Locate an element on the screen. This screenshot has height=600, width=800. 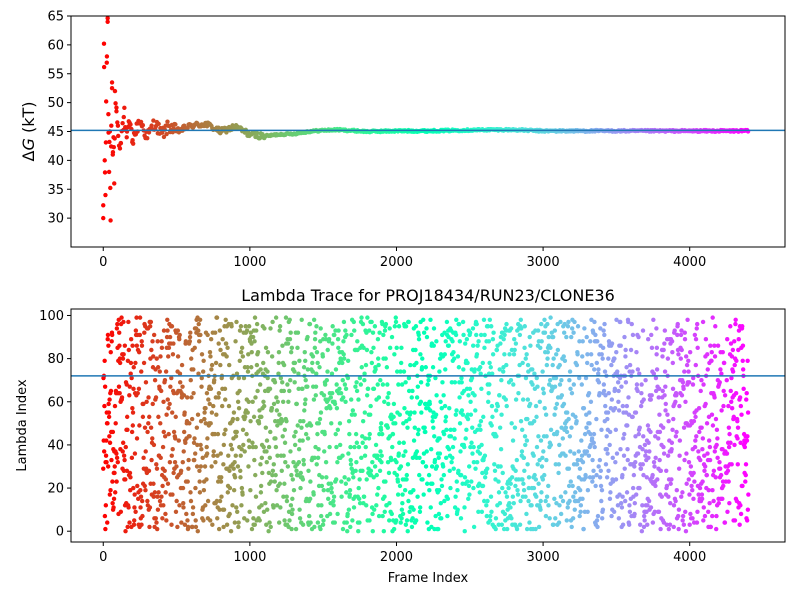
y-tick-label: 40 is located at coordinates (55, 161).